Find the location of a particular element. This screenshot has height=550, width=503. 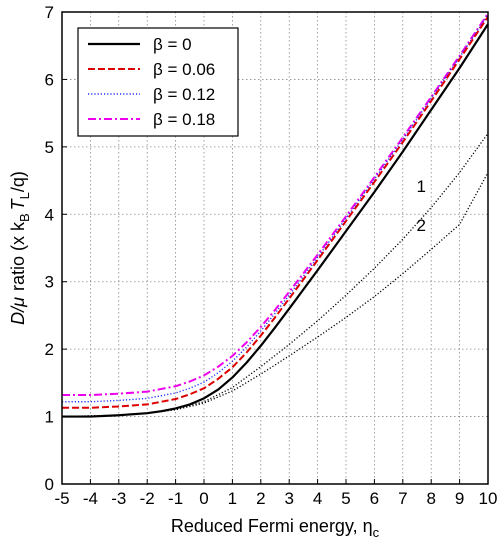

x-axis-label: Reduced Fermi energy, ηc is located at coordinates (275, 528).